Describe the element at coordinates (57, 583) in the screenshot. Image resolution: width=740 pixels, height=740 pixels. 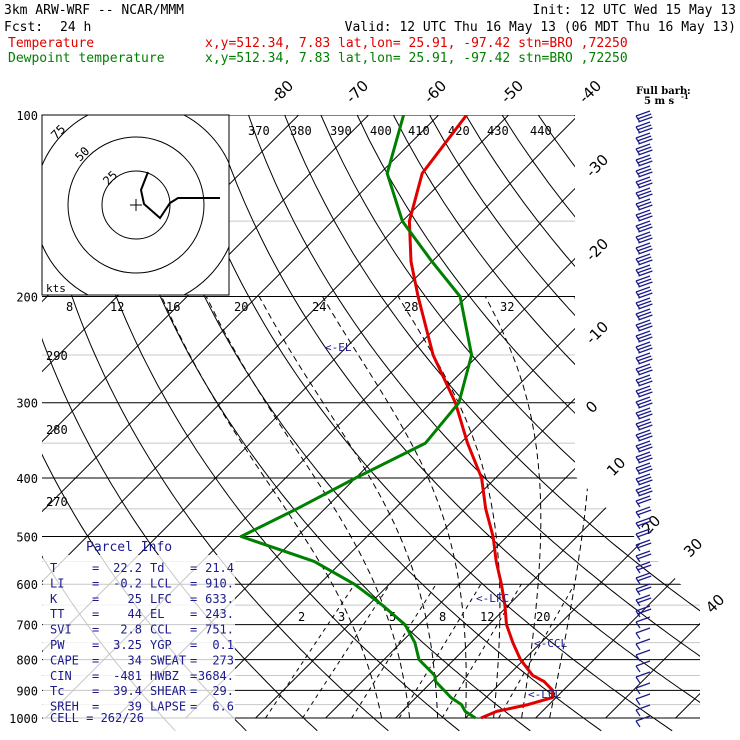
I see `parcel-key: LI` at that location.